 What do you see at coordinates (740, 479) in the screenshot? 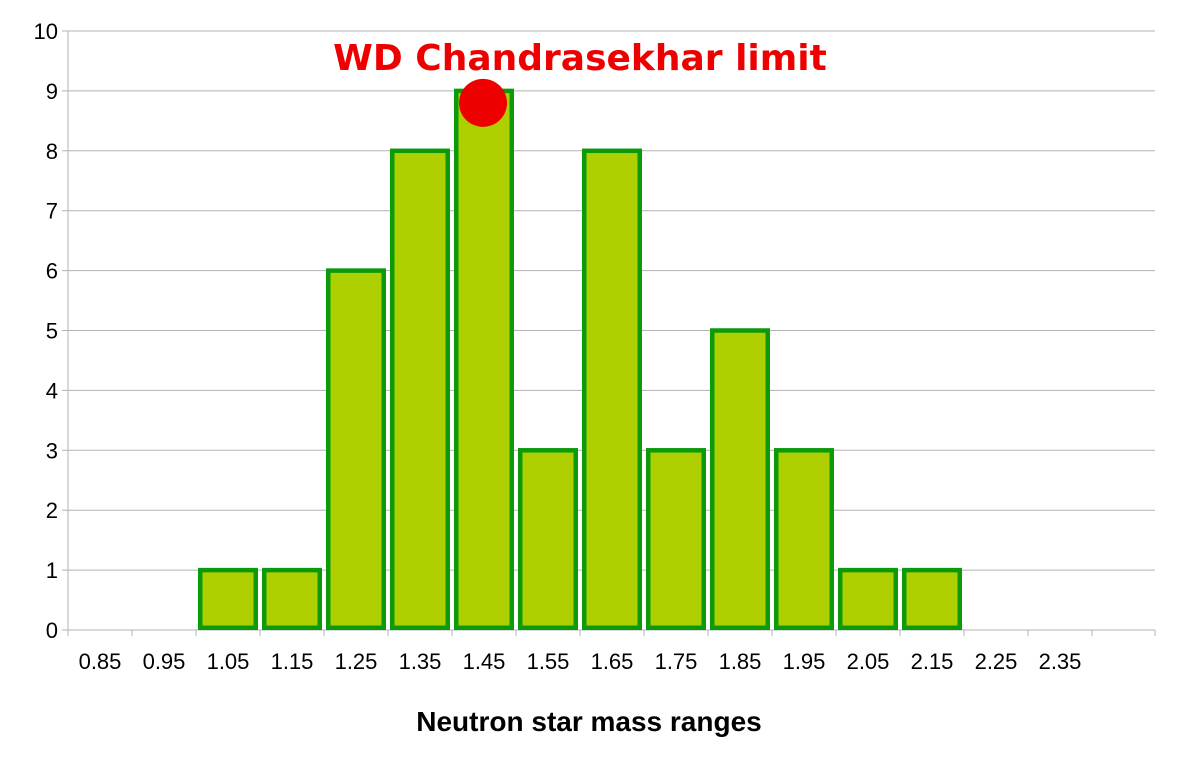
I see `bar-1.85` at bounding box center [740, 479].